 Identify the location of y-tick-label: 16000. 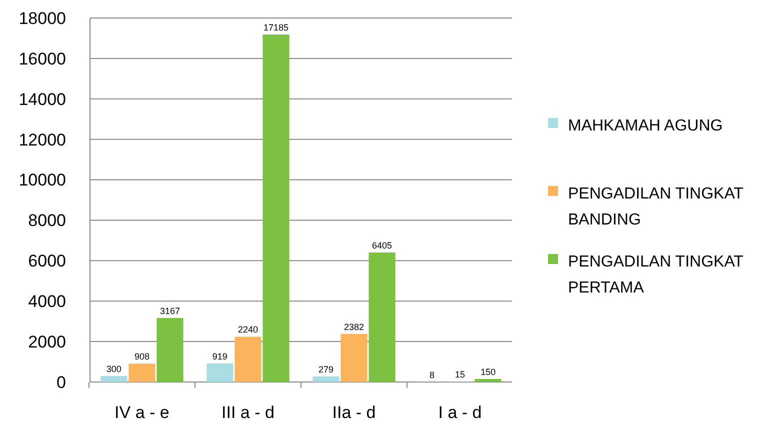
(42, 58).